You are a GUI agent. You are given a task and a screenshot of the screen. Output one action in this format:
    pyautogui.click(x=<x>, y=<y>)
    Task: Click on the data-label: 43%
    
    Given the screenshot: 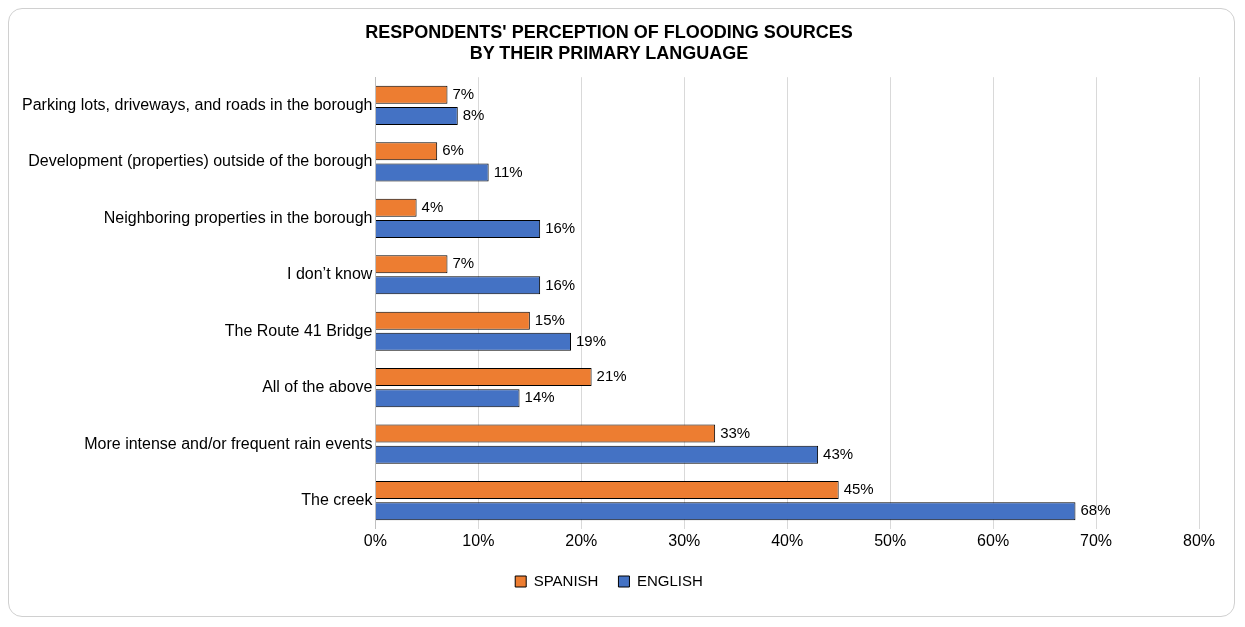 What is the action you would take?
    pyautogui.click(x=838, y=453)
    